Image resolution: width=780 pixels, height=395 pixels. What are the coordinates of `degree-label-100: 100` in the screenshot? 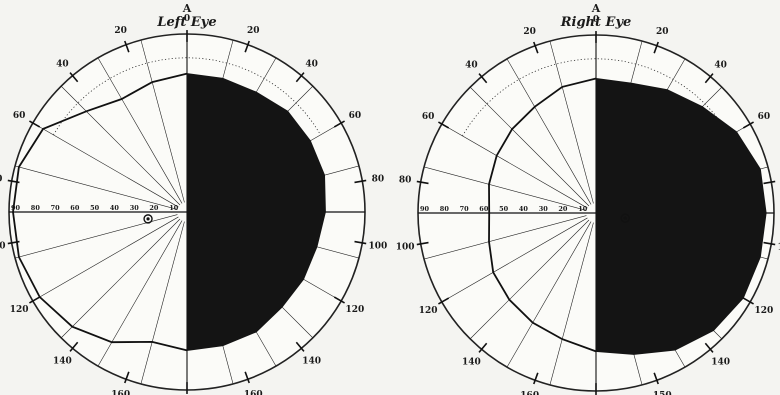 It's located at (378, 247).